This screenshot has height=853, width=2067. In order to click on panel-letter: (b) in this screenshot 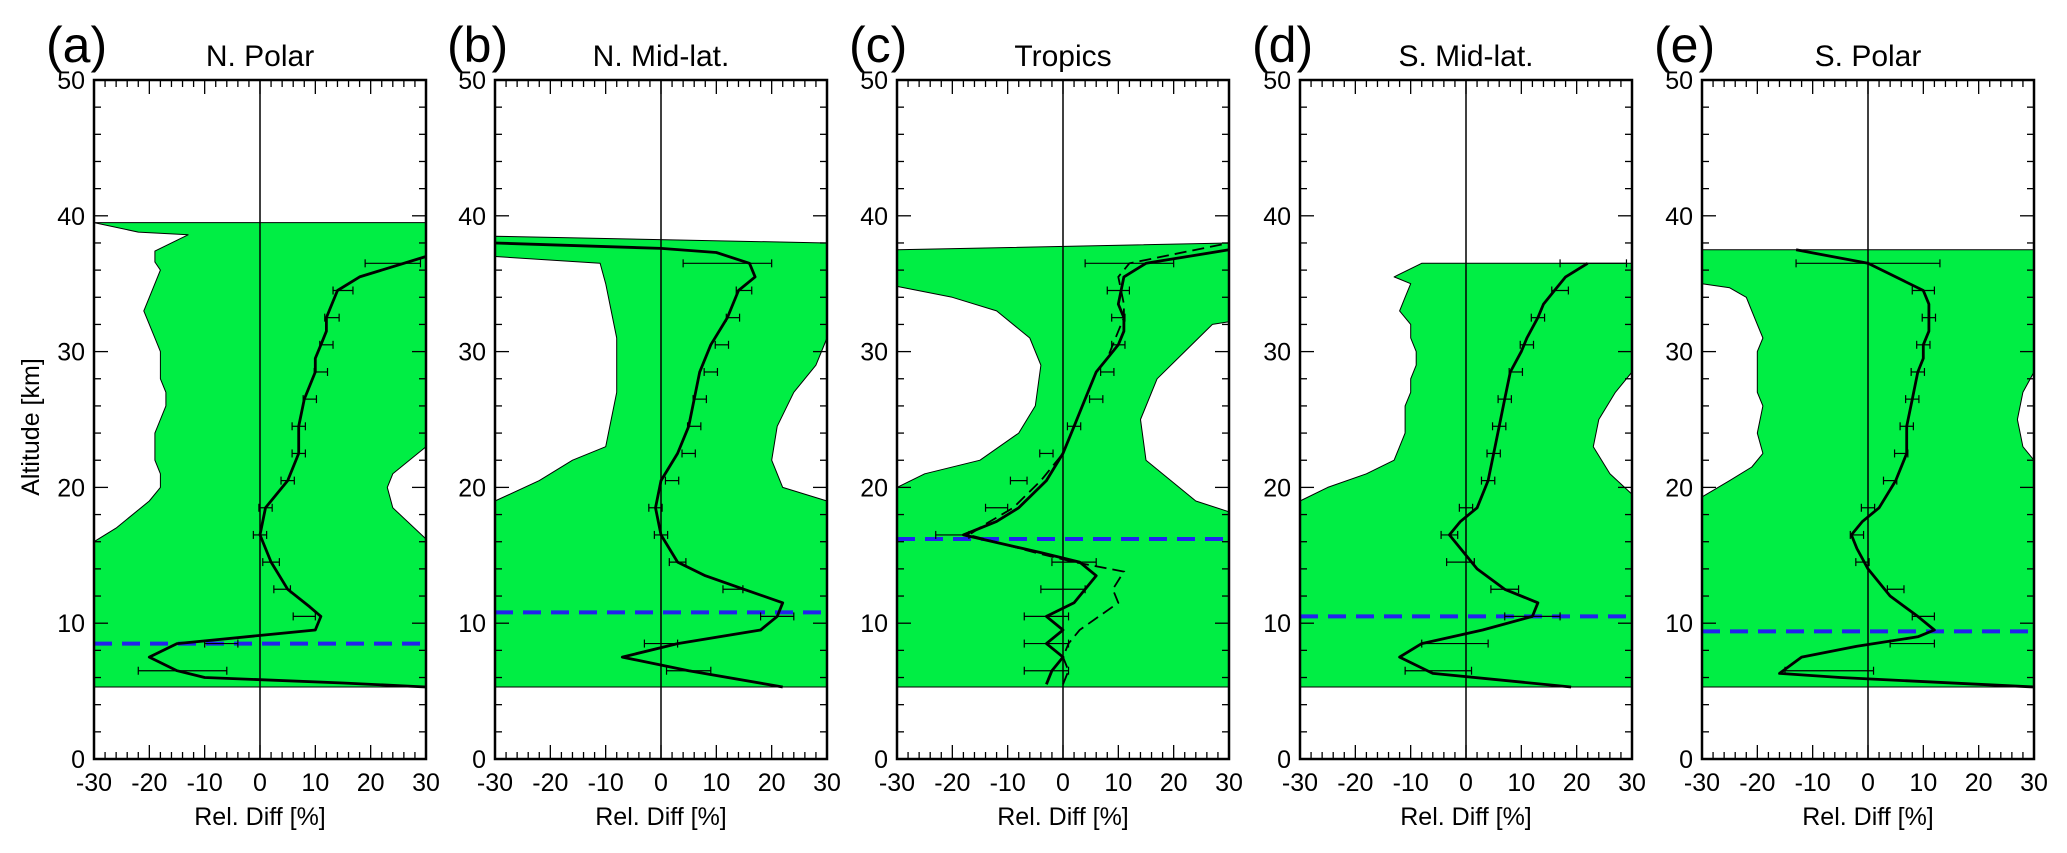, I will do `click(477, 45)`.